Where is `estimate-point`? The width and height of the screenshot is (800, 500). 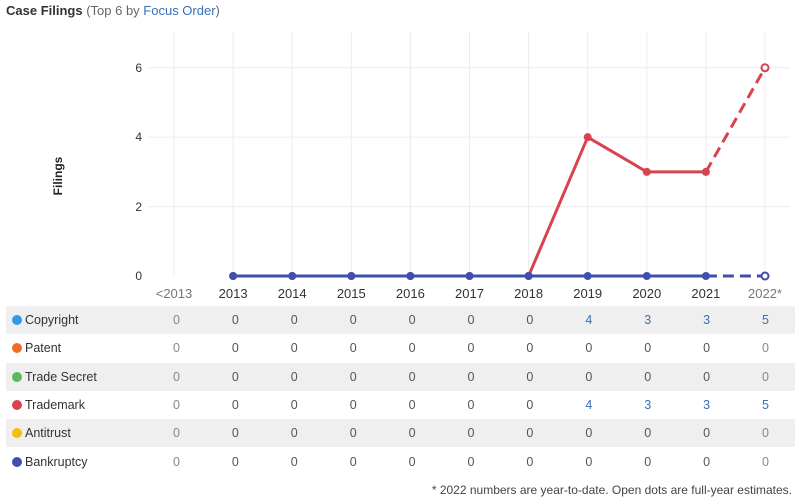 estimate-point is located at coordinates (765, 68).